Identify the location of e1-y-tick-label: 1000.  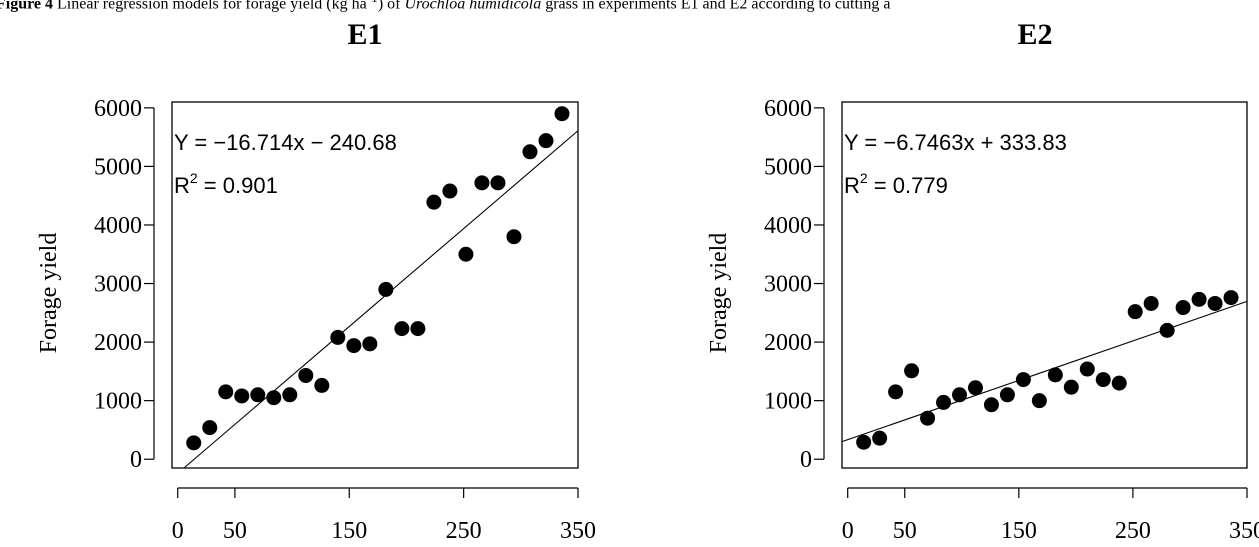
(118, 402).